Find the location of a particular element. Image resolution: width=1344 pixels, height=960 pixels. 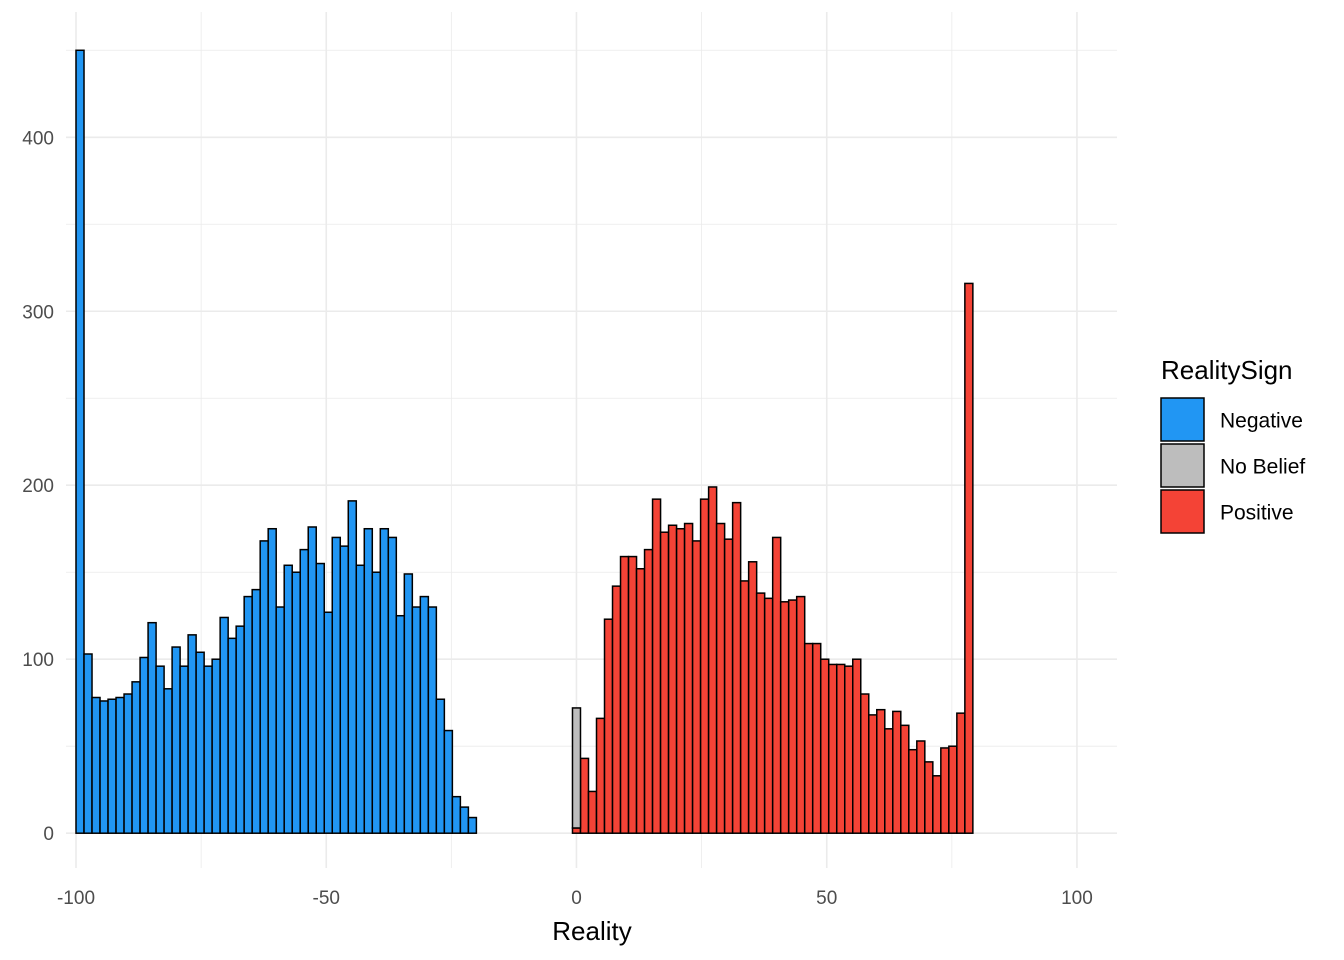

y-axis-ticks: 0 100 200 300 400 is located at coordinates (38, 486).